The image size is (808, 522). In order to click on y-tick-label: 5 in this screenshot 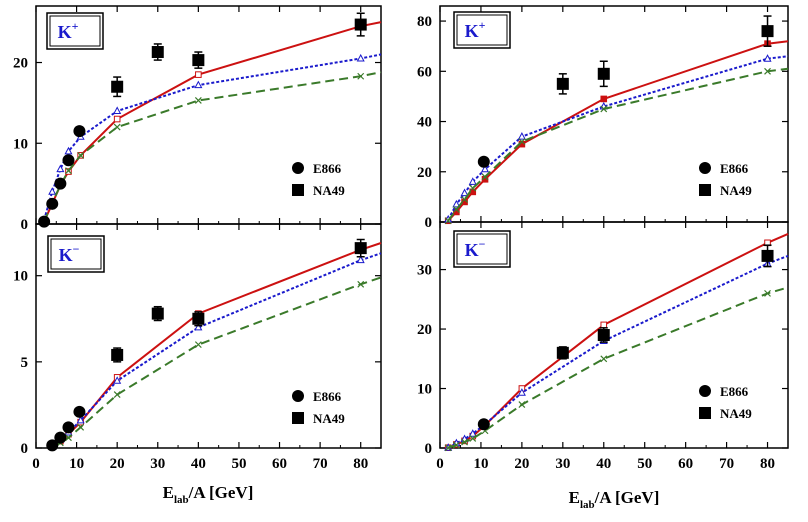, I will do `click(25, 363)`.